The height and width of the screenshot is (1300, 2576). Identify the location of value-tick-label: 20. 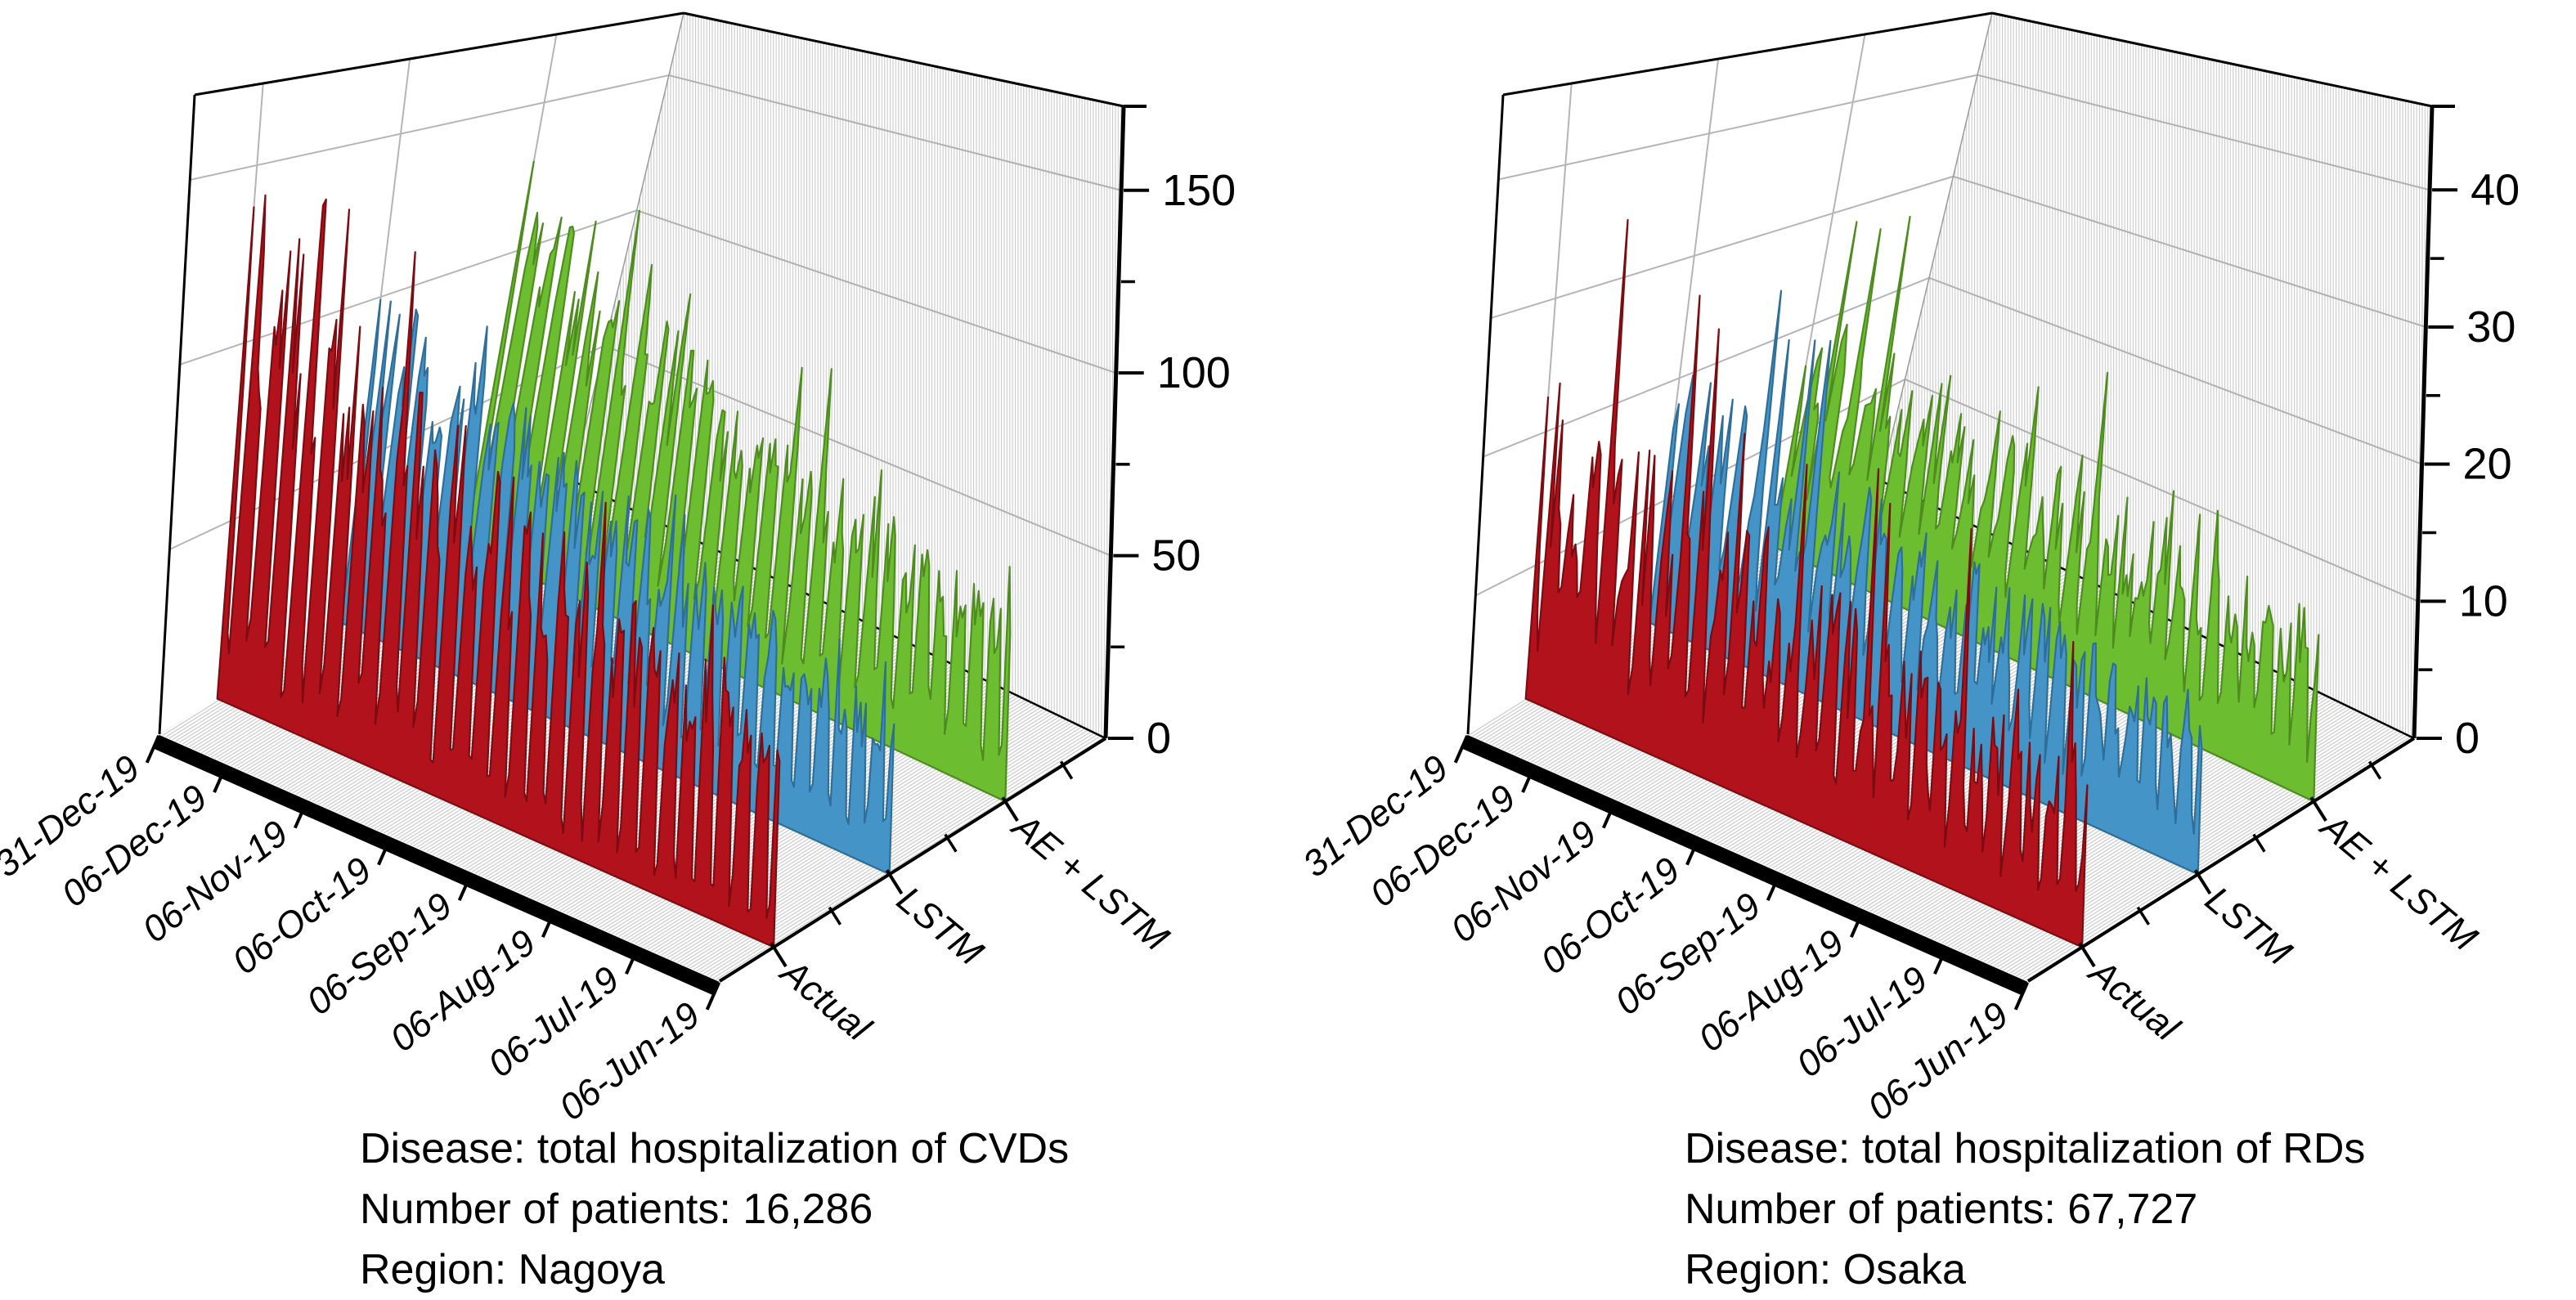
(2488, 465).